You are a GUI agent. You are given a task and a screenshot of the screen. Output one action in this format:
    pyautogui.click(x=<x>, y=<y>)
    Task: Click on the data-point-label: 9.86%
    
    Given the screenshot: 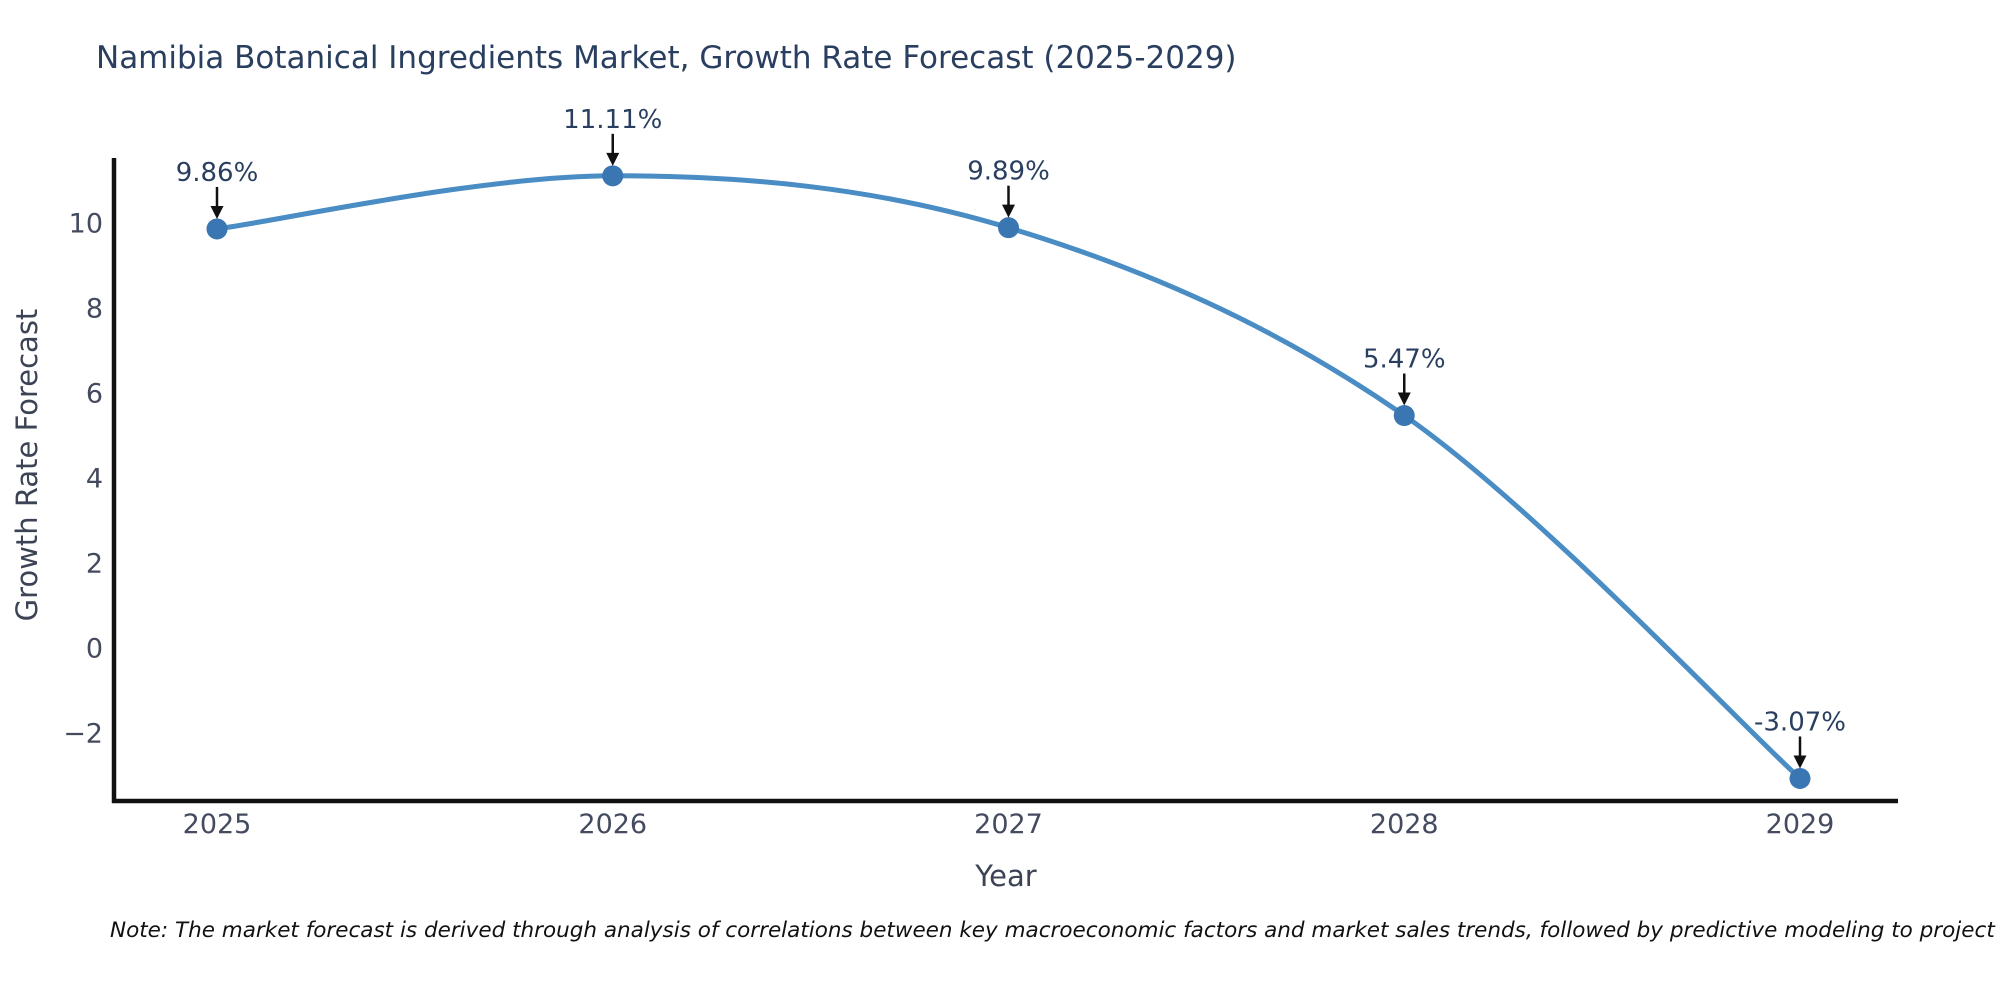 What is the action you would take?
    pyautogui.click(x=217, y=173)
    